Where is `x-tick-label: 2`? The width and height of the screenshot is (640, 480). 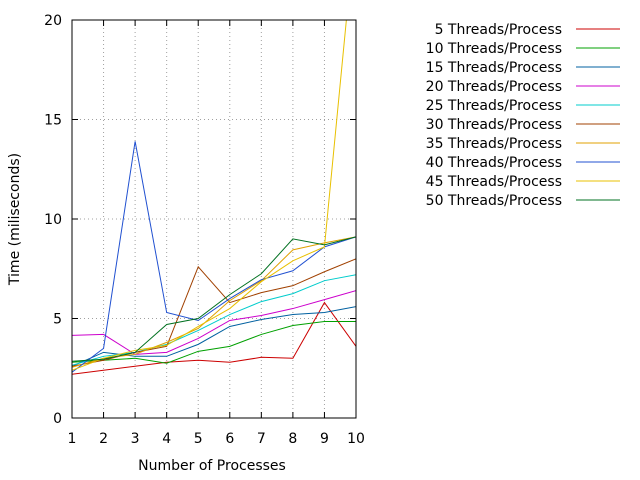 x-tick-label: 2 is located at coordinates (103, 439).